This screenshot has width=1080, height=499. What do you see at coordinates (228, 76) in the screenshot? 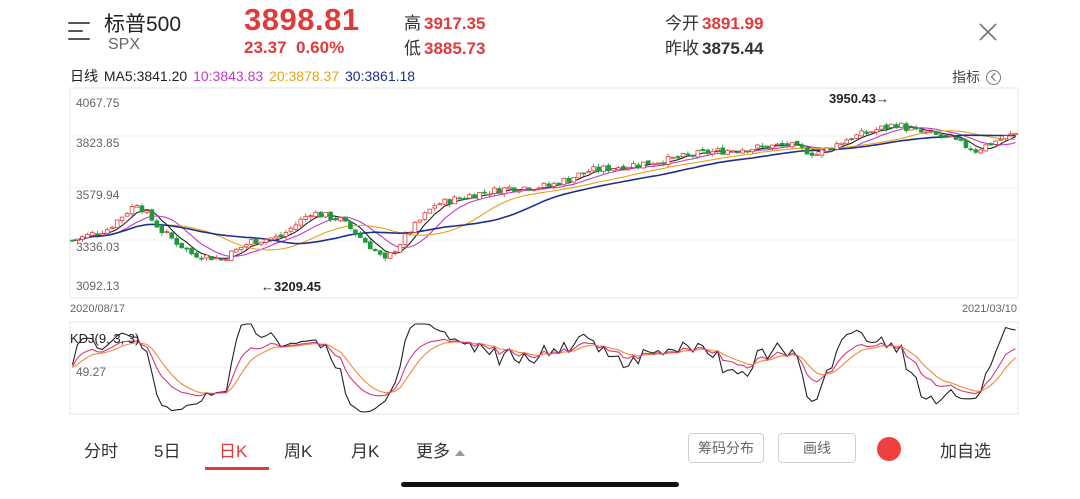
I see `ma10-value: 10:3843.83` at bounding box center [228, 76].